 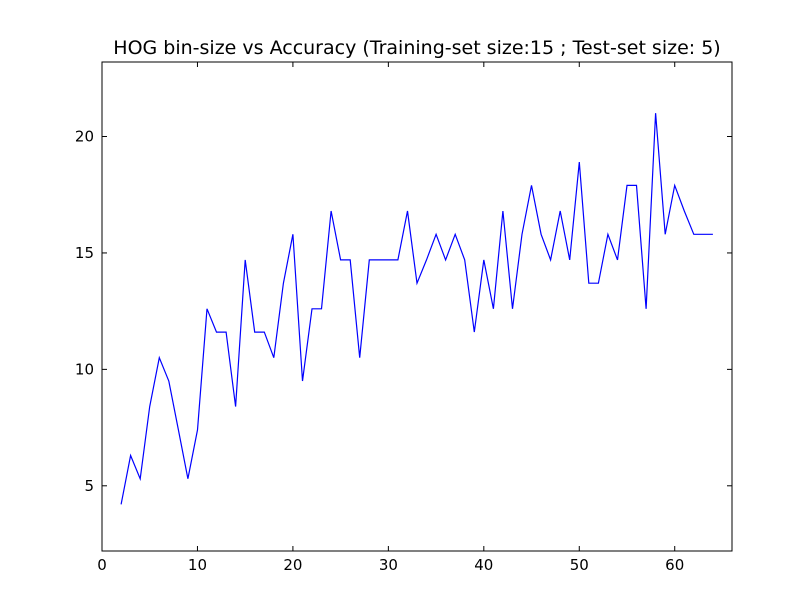 What do you see at coordinates (579, 565) in the screenshot?
I see `x-tick-label: 50` at bounding box center [579, 565].